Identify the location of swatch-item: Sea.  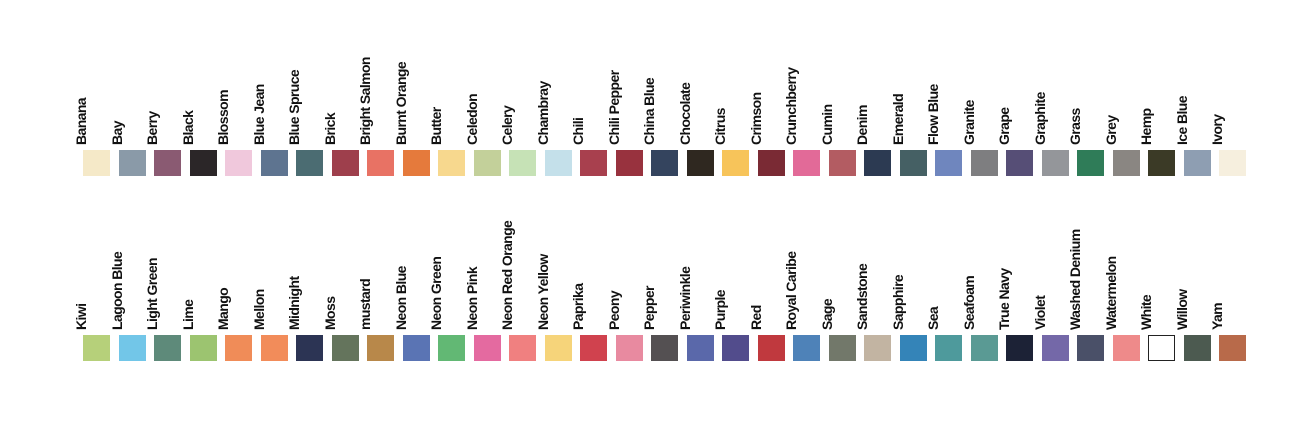
(944, 275).